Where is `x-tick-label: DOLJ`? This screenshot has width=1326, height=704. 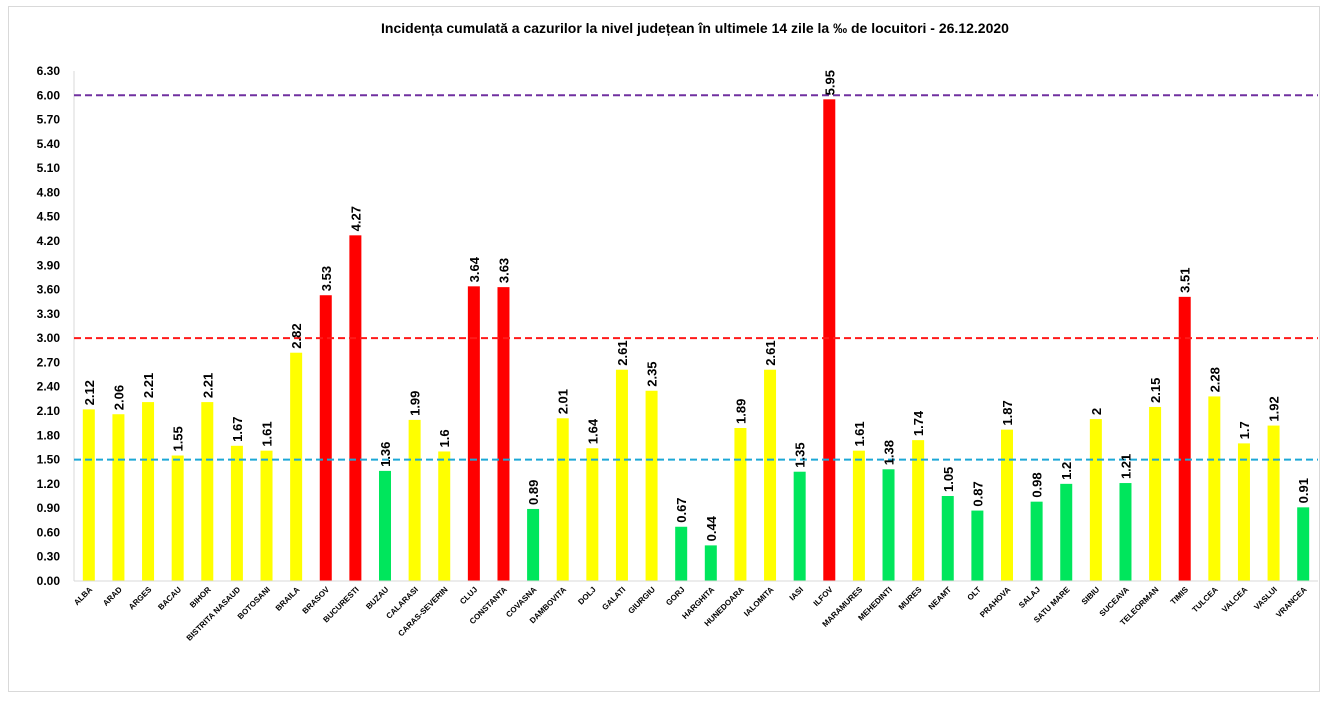
x-tick-label: DOLJ is located at coordinates (586, 595).